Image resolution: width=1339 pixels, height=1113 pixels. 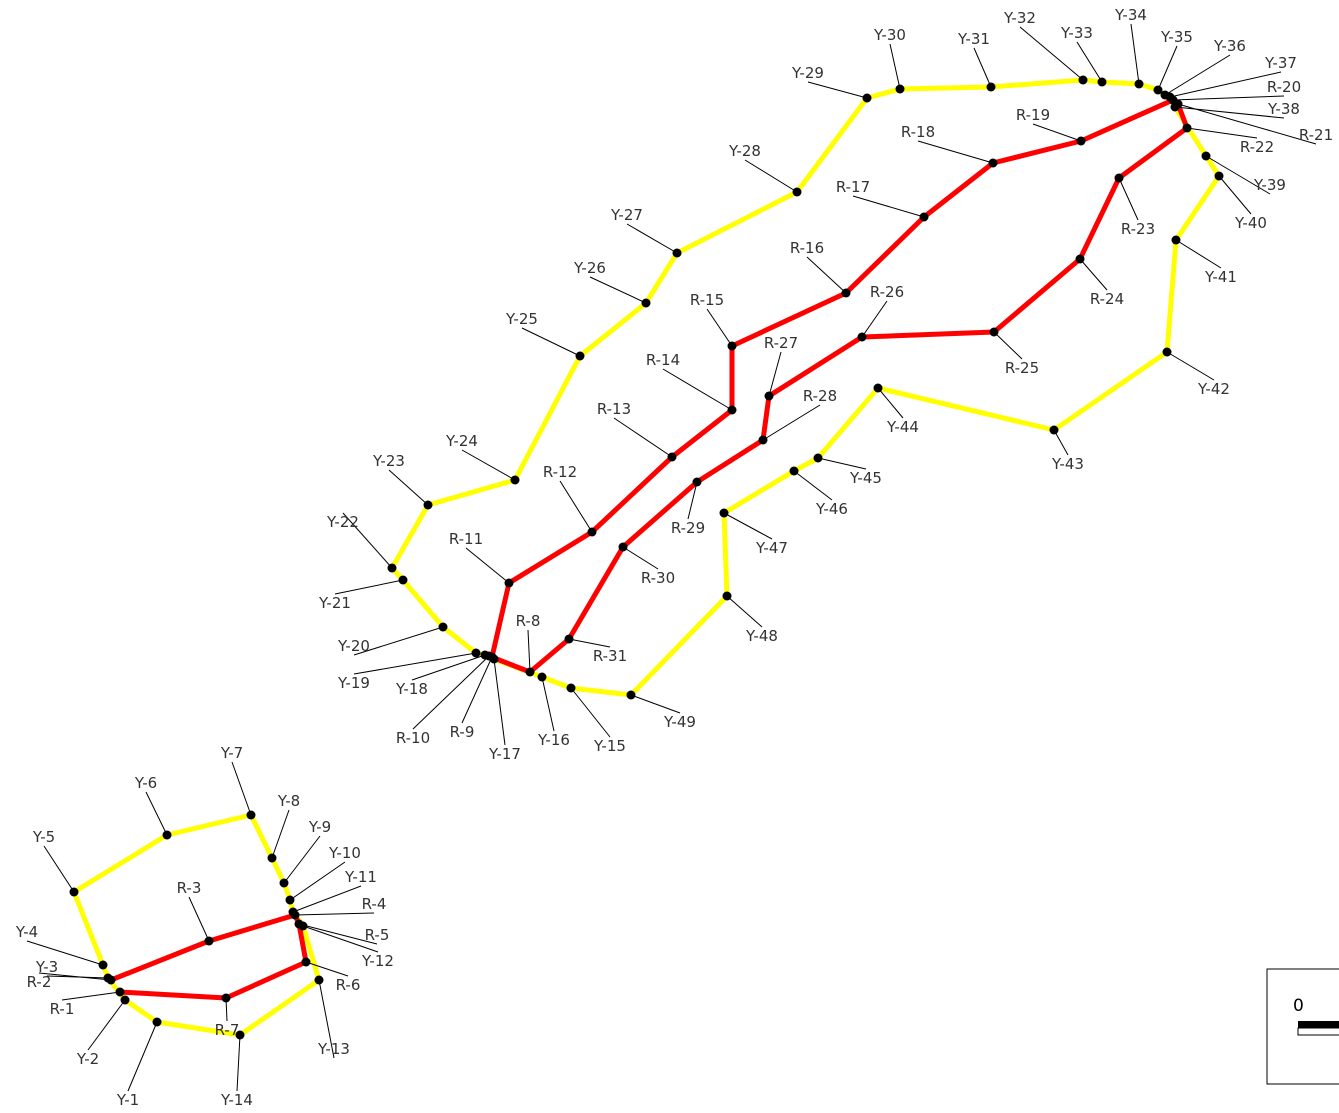 I want to click on label-y-23: Y-23, so click(x=388, y=461).